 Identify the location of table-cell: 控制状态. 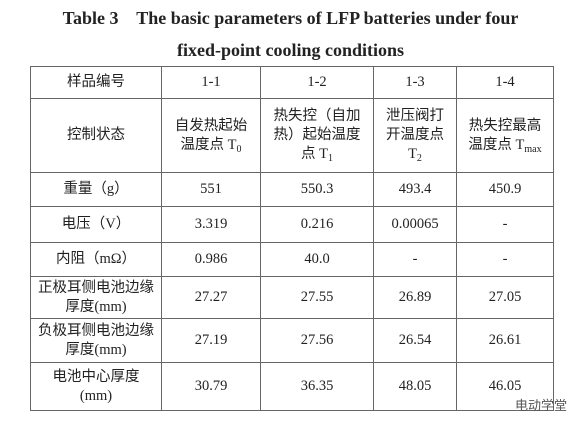
(96, 135).